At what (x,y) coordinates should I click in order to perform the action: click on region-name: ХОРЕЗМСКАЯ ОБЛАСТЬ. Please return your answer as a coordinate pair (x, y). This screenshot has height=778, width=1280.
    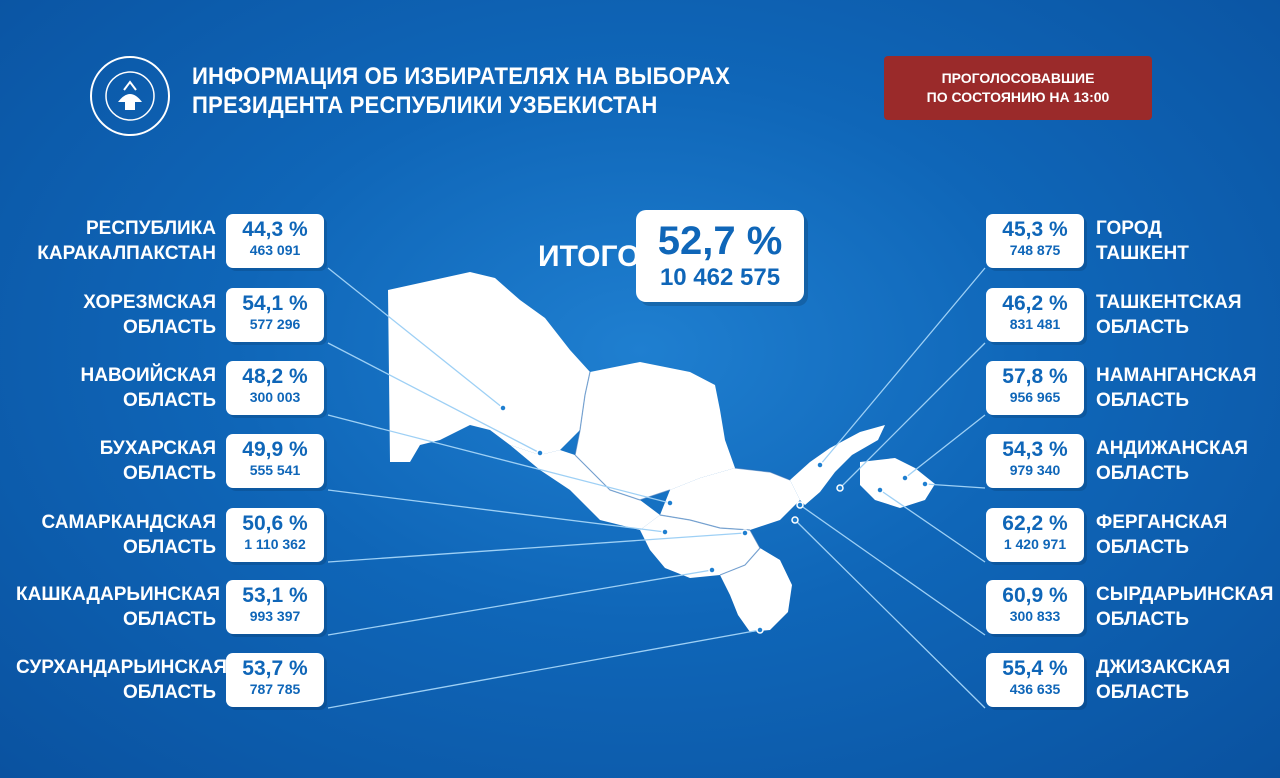
    Looking at the image, I should click on (149, 315).